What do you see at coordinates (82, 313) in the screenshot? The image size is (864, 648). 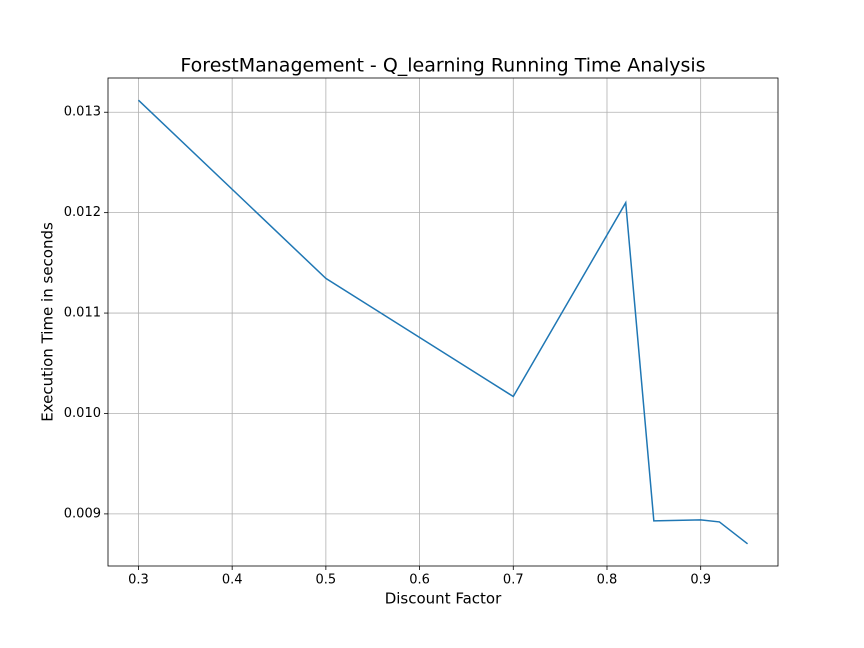 I see `y-tick-label: 0.011` at bounding box center [82, 313].